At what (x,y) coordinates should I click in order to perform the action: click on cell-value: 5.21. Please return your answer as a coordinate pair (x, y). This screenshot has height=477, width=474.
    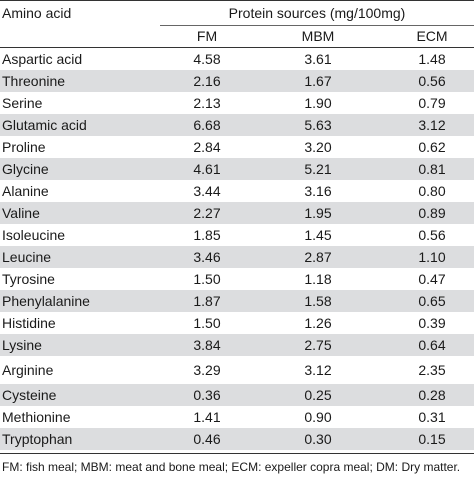
    Looking at the image, I should click on (318, 169).